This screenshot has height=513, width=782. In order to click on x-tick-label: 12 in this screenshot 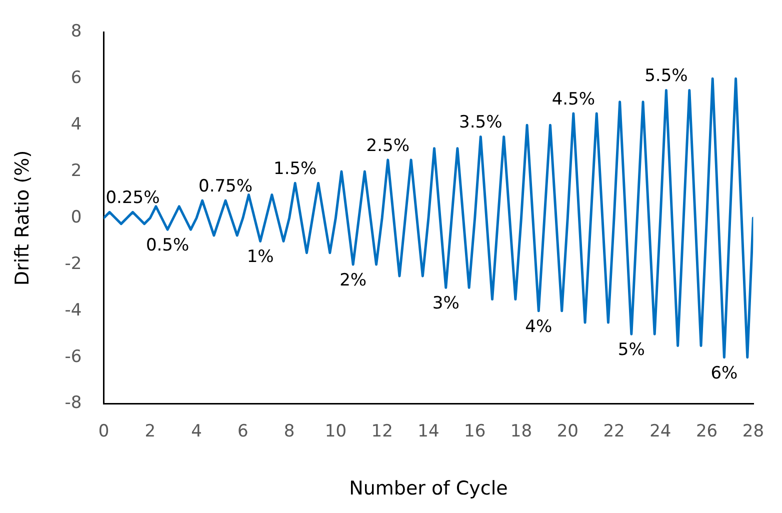, I will do `click(382, 431)`.